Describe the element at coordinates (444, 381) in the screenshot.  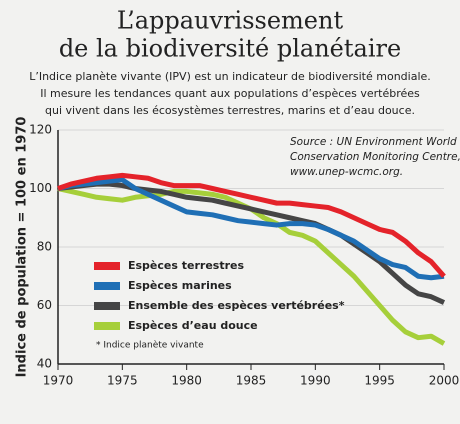
I see `x-tick-label: 2000` at that location.